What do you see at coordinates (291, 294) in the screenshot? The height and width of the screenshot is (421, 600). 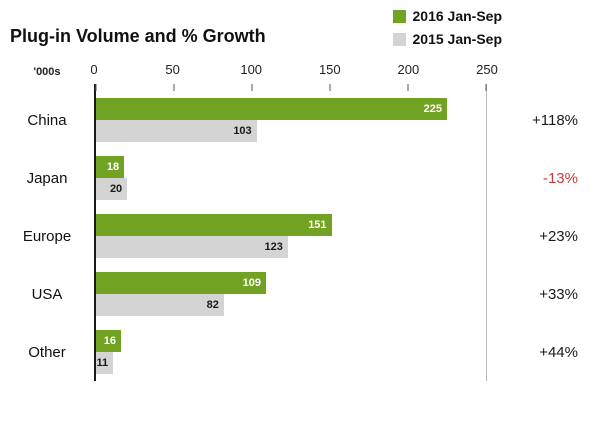 I see `bar-pair: 109 82` at bounding box center [291, 294].